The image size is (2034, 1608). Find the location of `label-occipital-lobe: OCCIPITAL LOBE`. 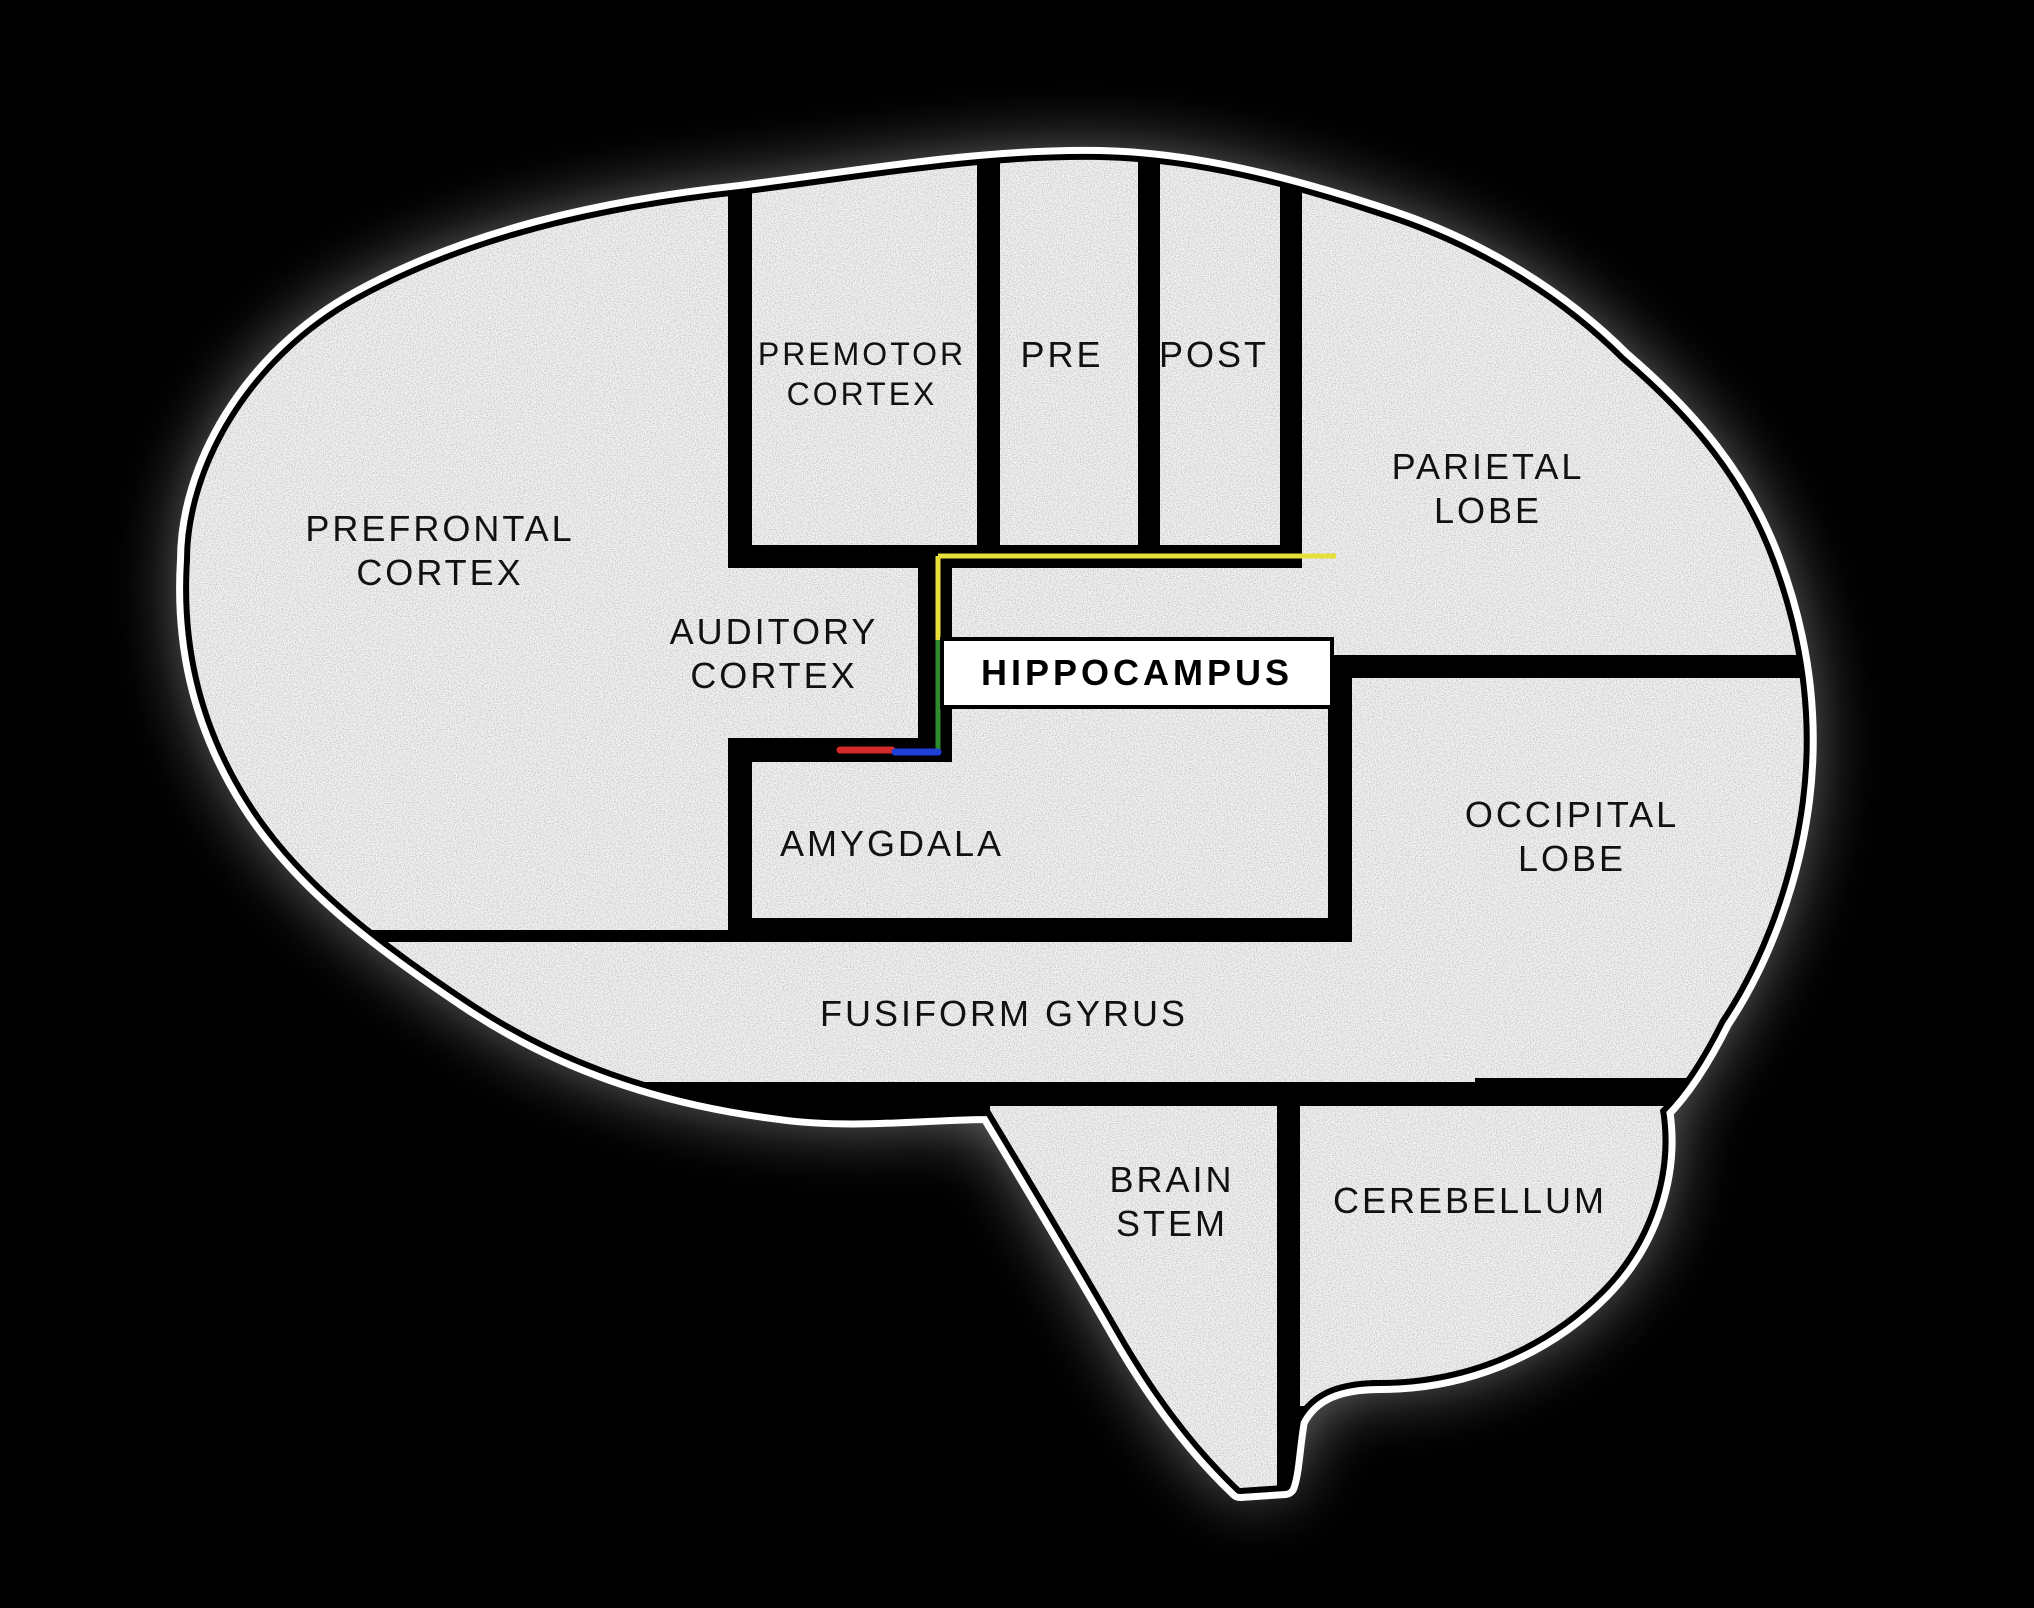

label-occipital-lobe: OCCIPITAL LOBE is located at coordinates (1572, 836).